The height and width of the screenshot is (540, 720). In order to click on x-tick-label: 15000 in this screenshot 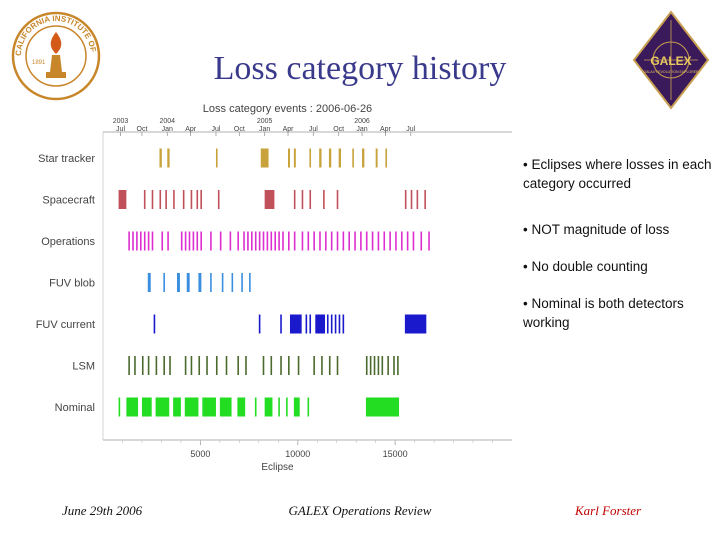, I will do `click(395, 454)`.